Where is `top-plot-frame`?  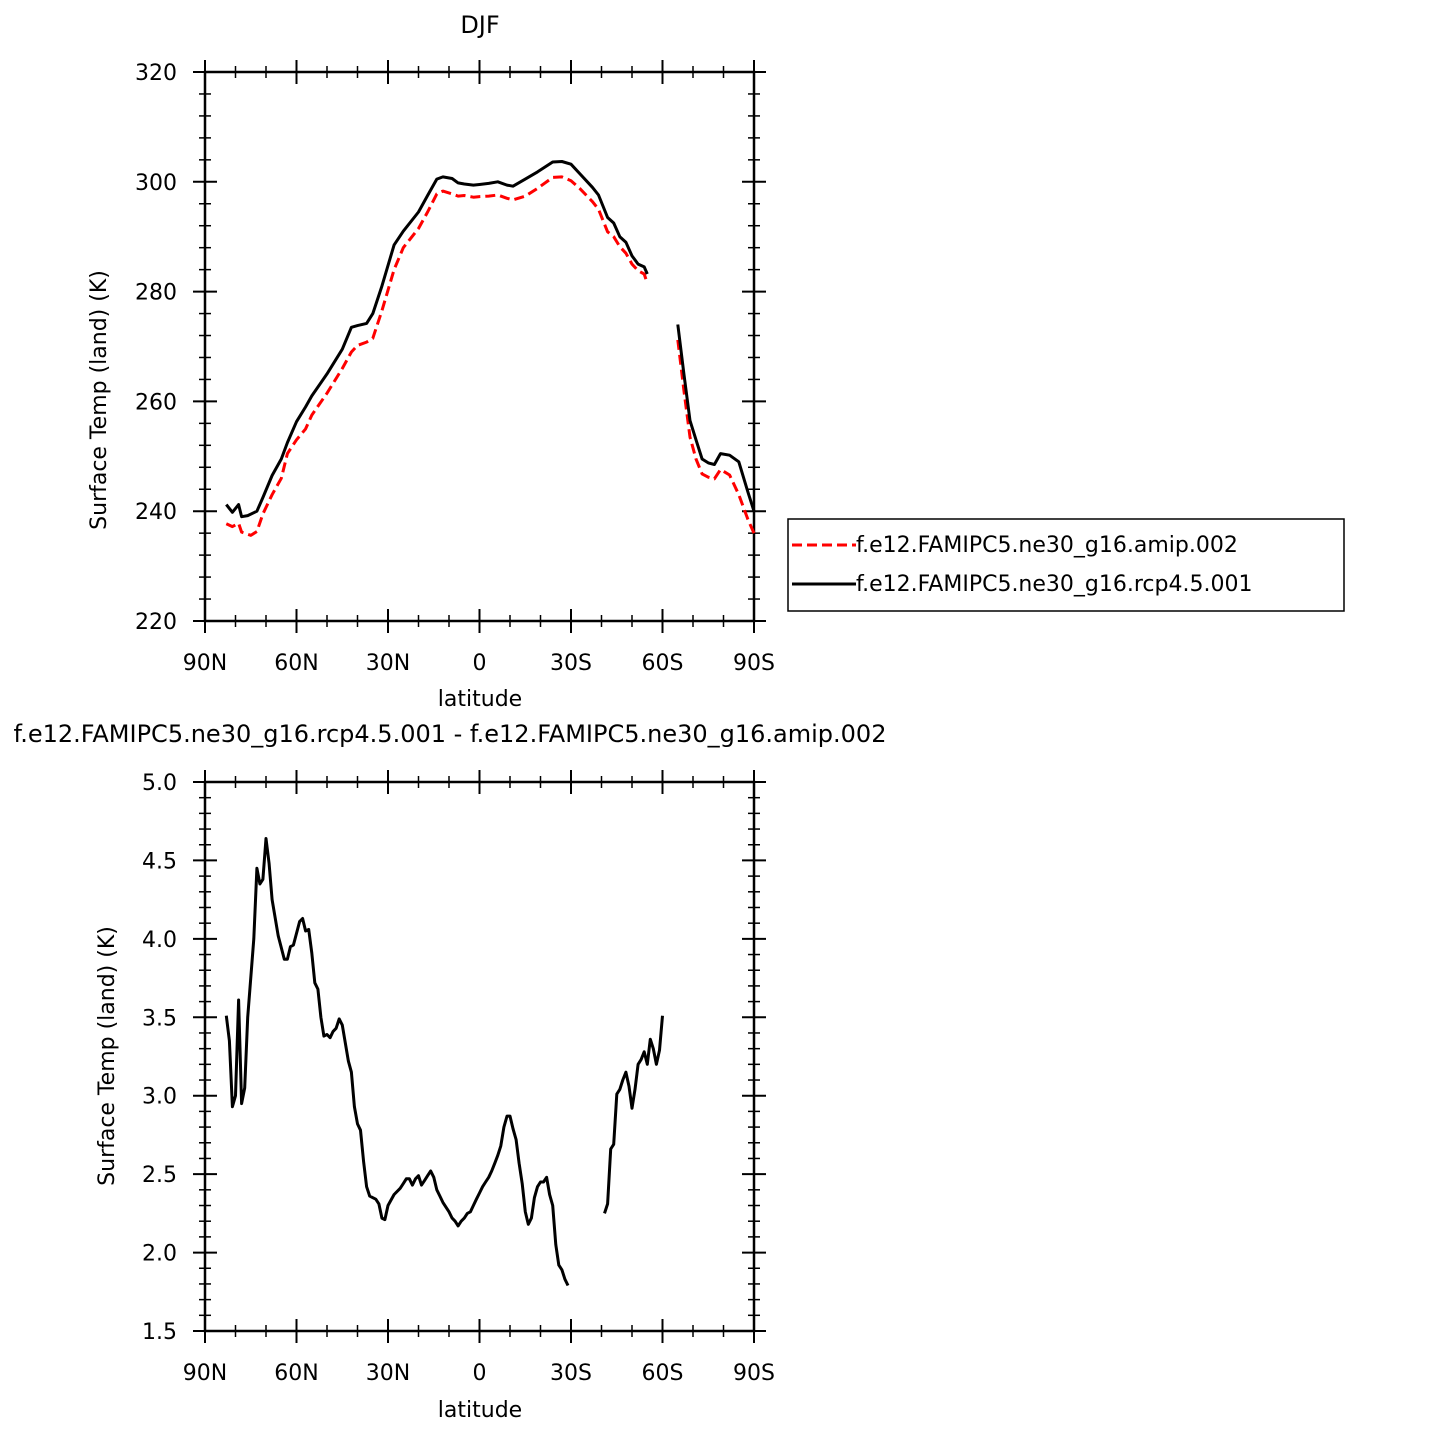 top-plot-frame is located at coordinates (479, 346).